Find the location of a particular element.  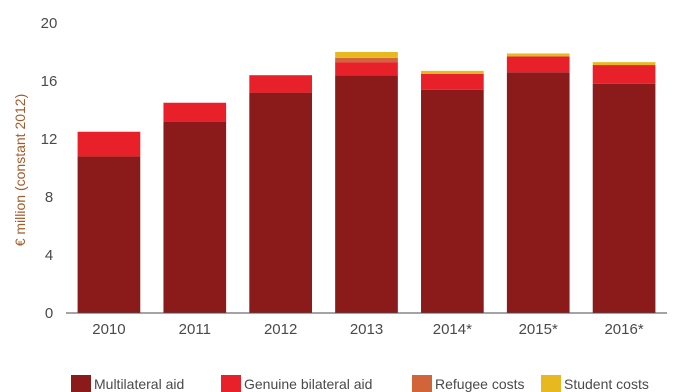

x-tick-label: 2011 is located at coordinates (195, 329).